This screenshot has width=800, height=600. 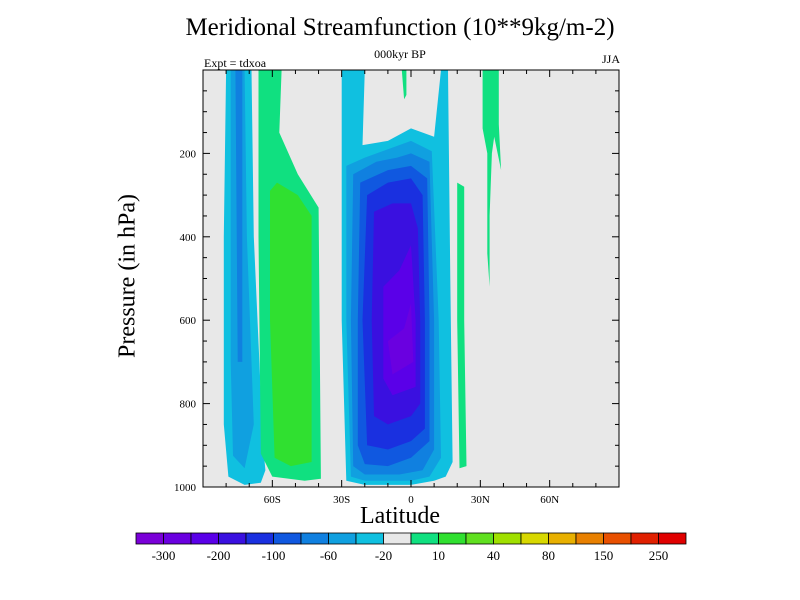 I want to click on colorbar-label: 40, so click(x=493, y=555).